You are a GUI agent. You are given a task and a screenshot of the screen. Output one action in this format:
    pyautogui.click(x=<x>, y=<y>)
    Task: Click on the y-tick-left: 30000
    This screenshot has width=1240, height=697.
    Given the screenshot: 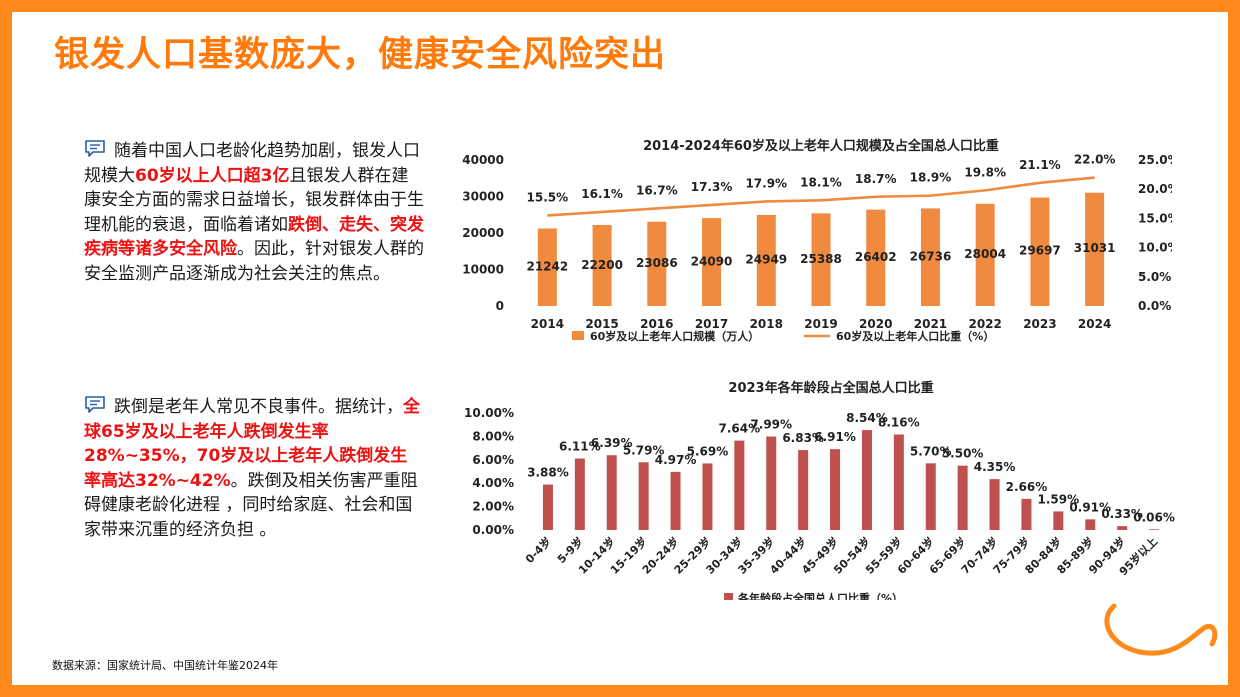 What is the action you would take?
    pyautogui.click(x=483, y=197)
    